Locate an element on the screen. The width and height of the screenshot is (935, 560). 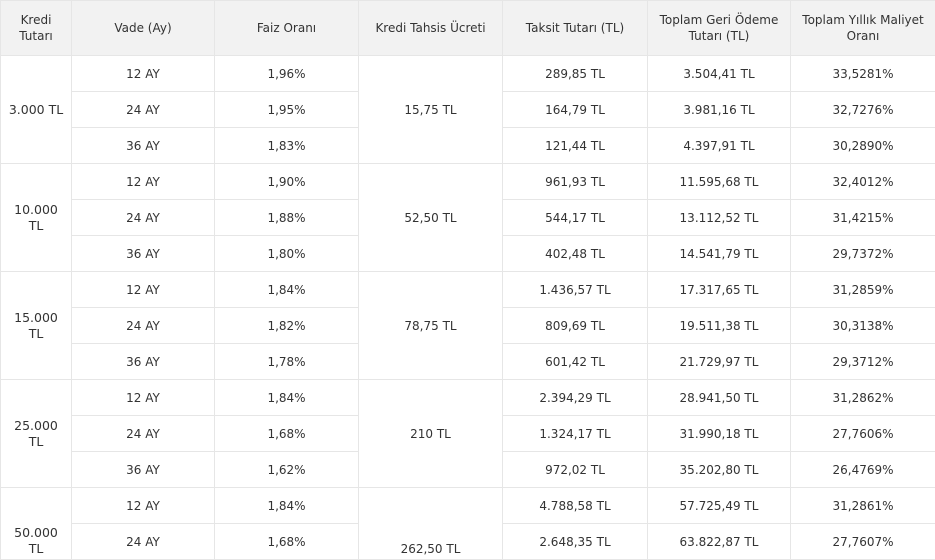
installment-cell: 972,02 TL is located at coordinates (575, 470).